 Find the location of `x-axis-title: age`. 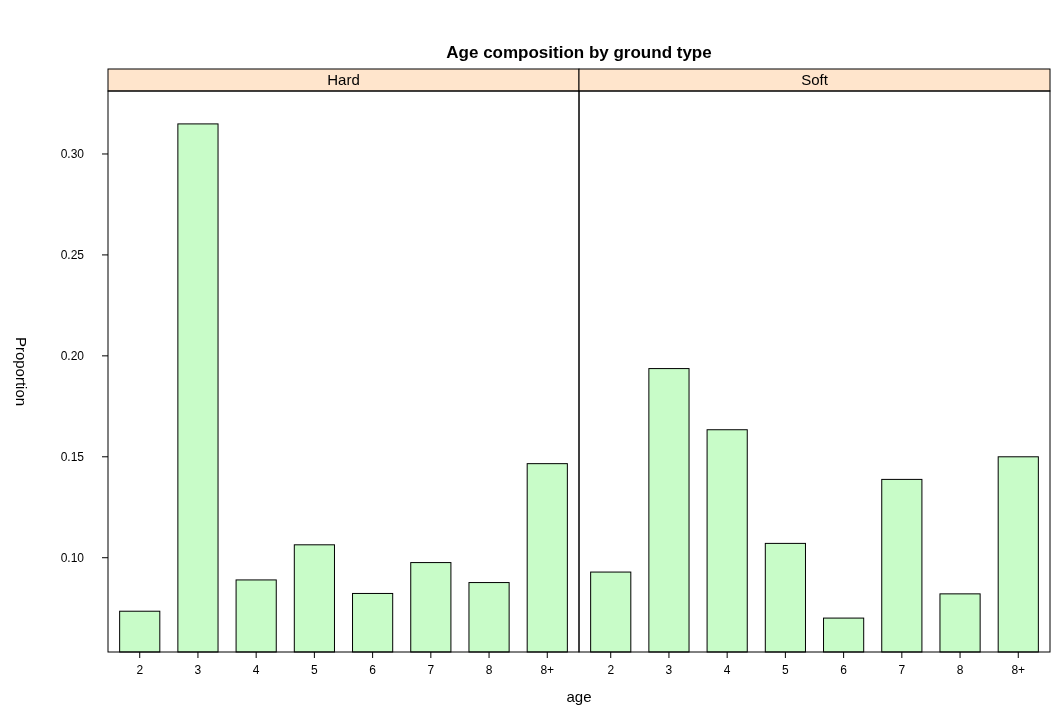

x-axis-title: age is located at coordinates (579, 696).